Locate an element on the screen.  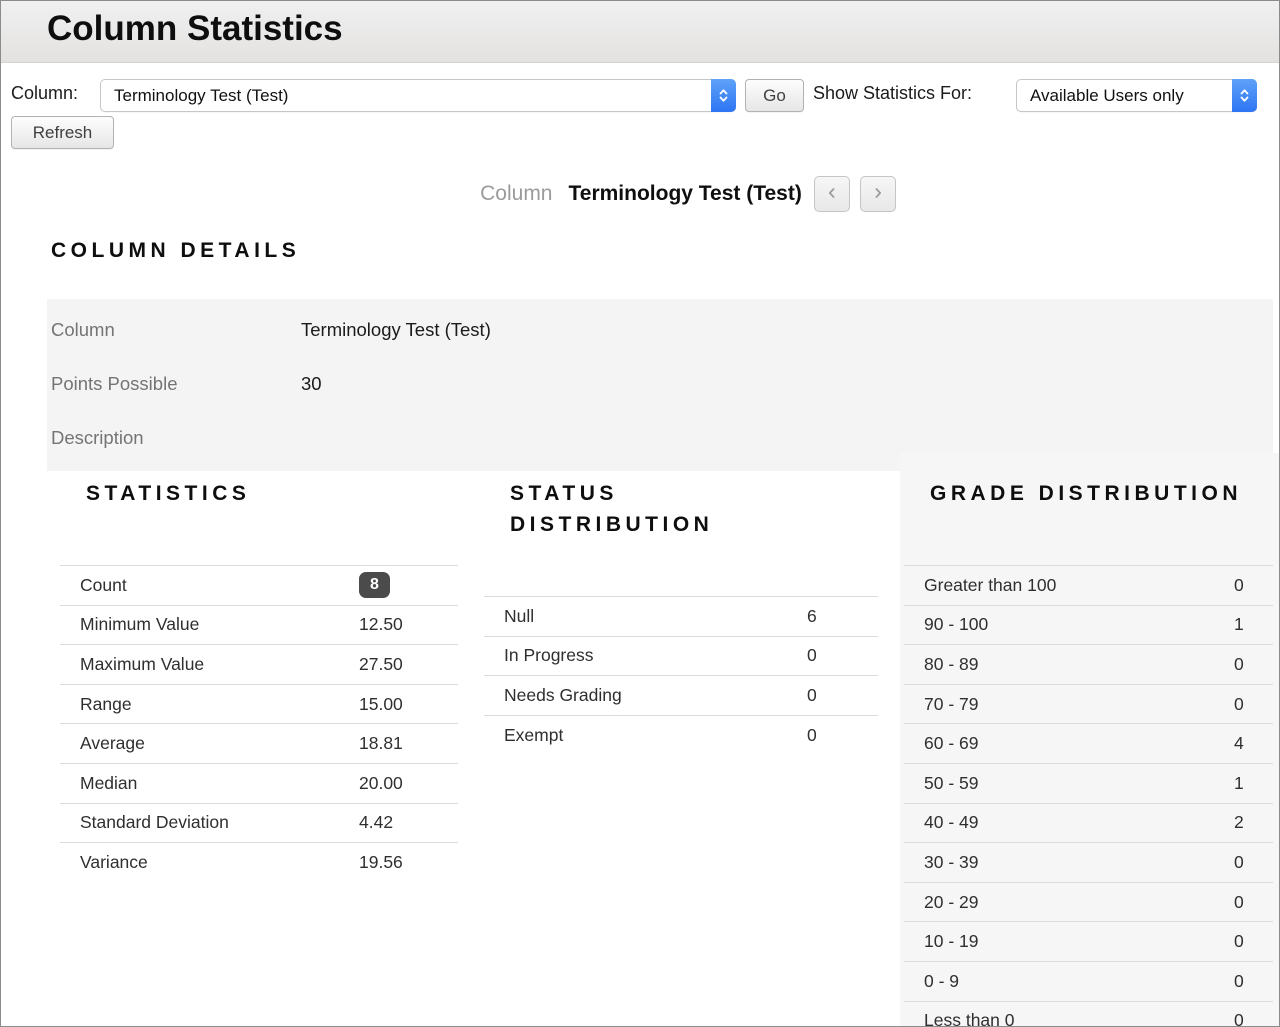
stat-value: 15.00 is located at coordinates (381, 703).